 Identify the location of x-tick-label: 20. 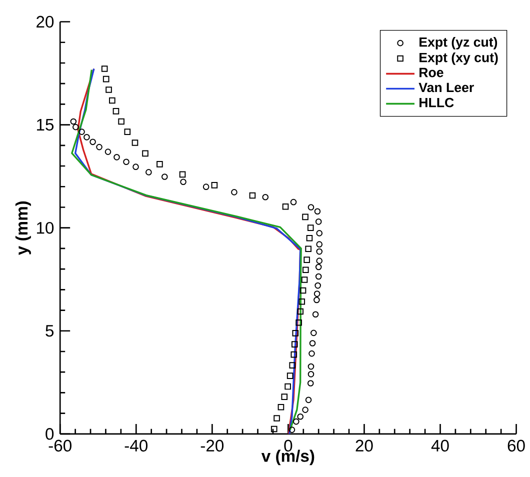
(364, 446).